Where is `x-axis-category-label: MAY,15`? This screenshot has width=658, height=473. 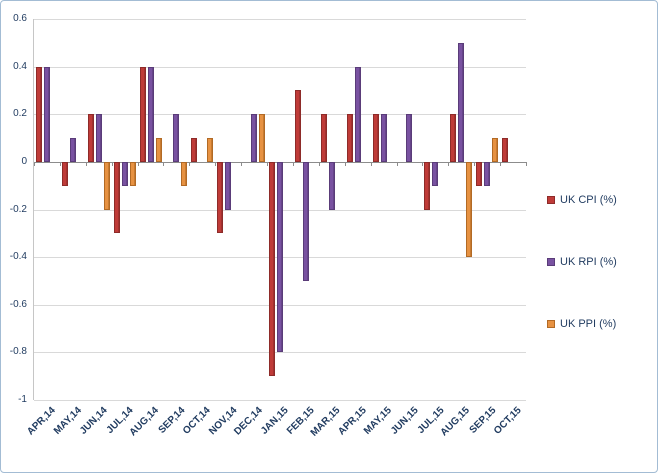
x-axis-category-label: MAY,15 is located at coordinates (378, 421).